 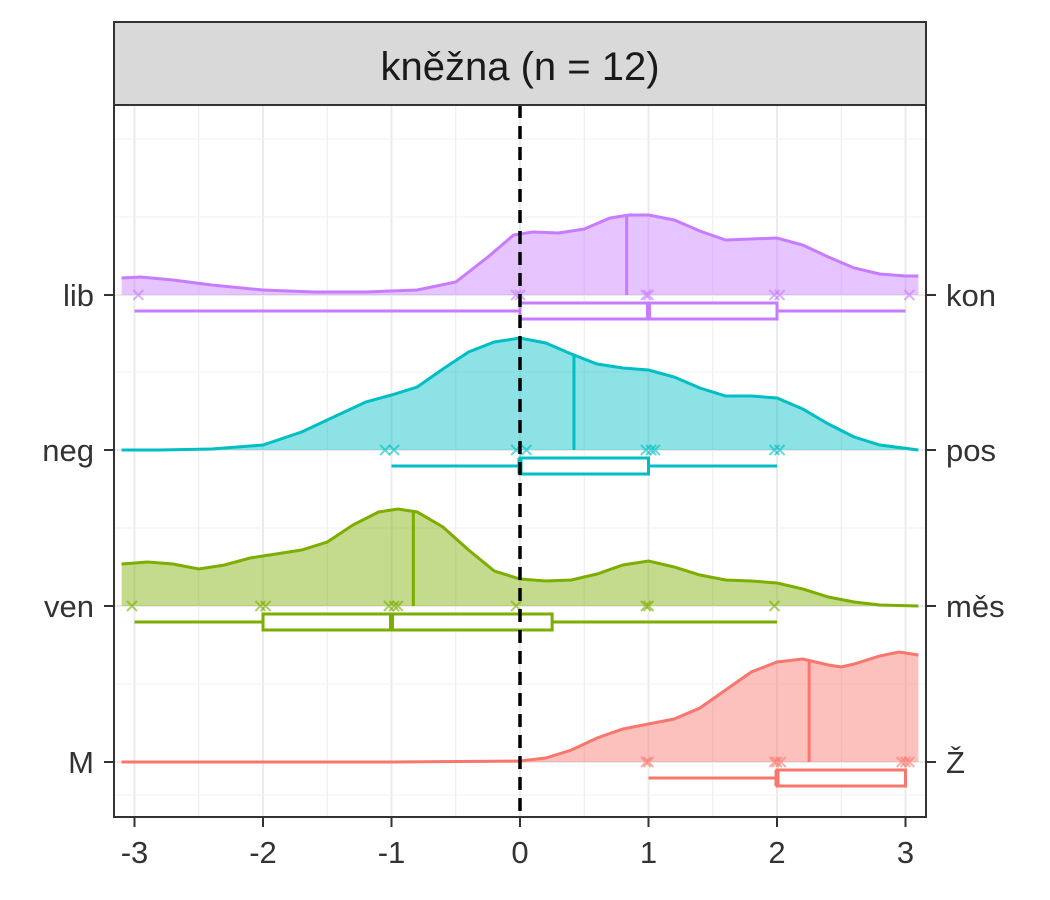 What do you see at coordinates (135, 852) in the screenshot?
I see `x-tick-label: -3` at bounding box center [135, 852].